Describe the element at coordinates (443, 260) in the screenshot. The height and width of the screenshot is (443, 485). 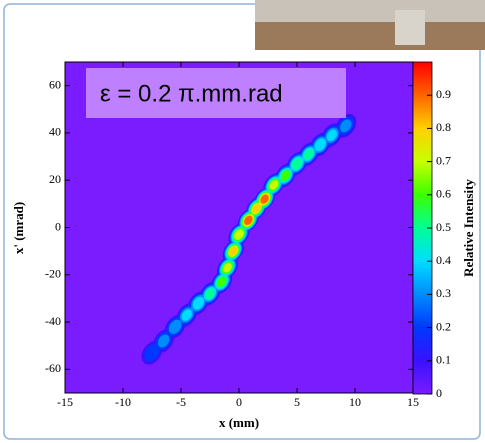
I see `colorbar-tick-label: 0.4` at that location.